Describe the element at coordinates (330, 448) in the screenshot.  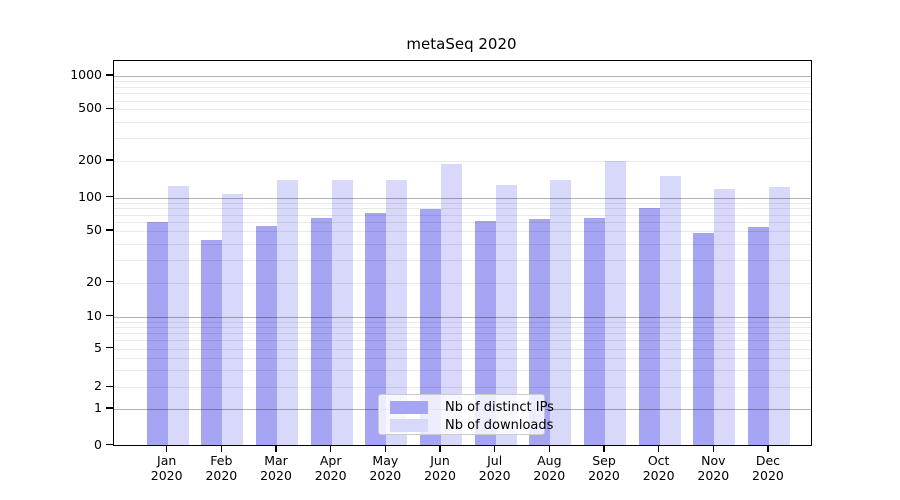
I see `x-tick-mark-apr` at that location.